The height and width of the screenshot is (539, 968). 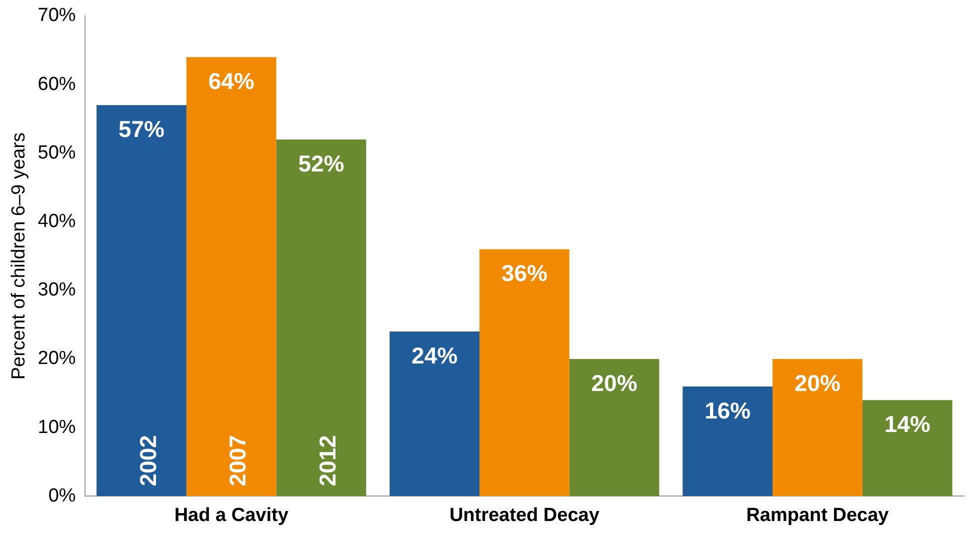 I want to click on series-label: 2002, so click(x=147, y=460).